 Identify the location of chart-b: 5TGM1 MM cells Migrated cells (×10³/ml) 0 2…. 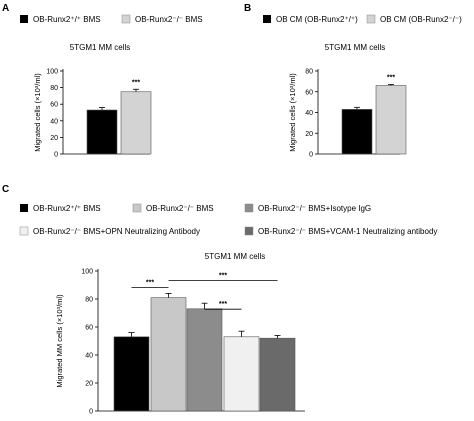
(347, 101).